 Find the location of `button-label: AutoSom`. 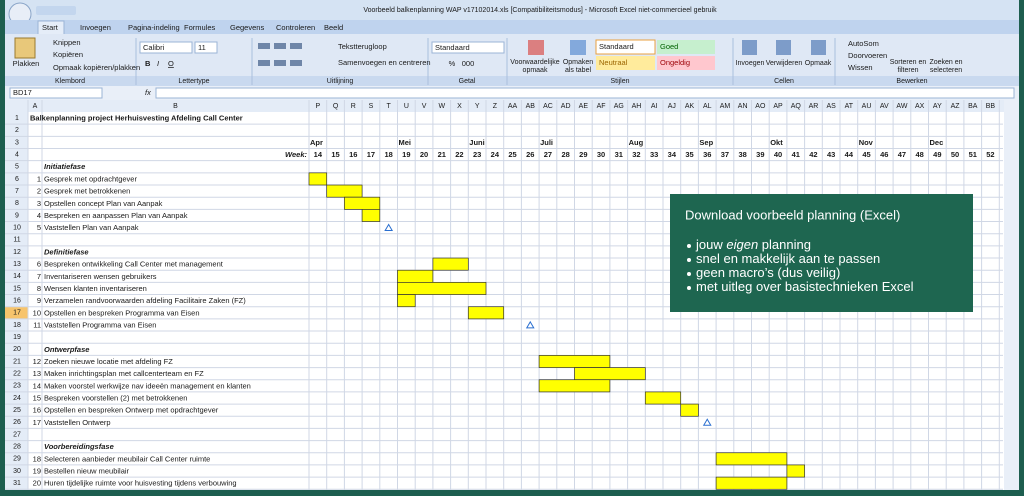

button-label: AutoSom is located at coordinates (863, 43).